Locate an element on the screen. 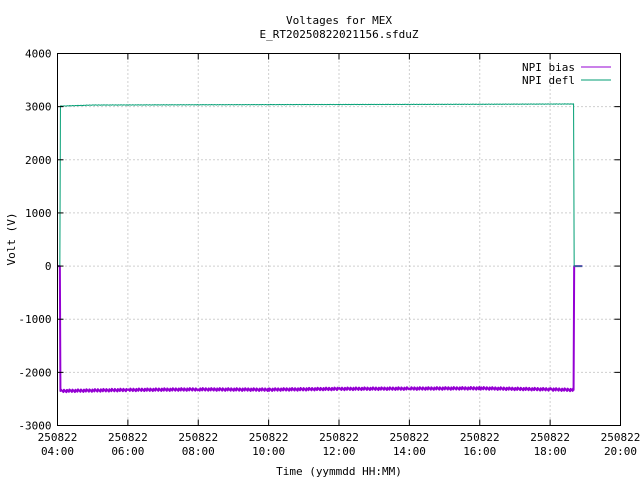 Image resolution: width=640 pixels, height=480 pixels. legend-label: NPI bias is located at coordinates (548, 67).